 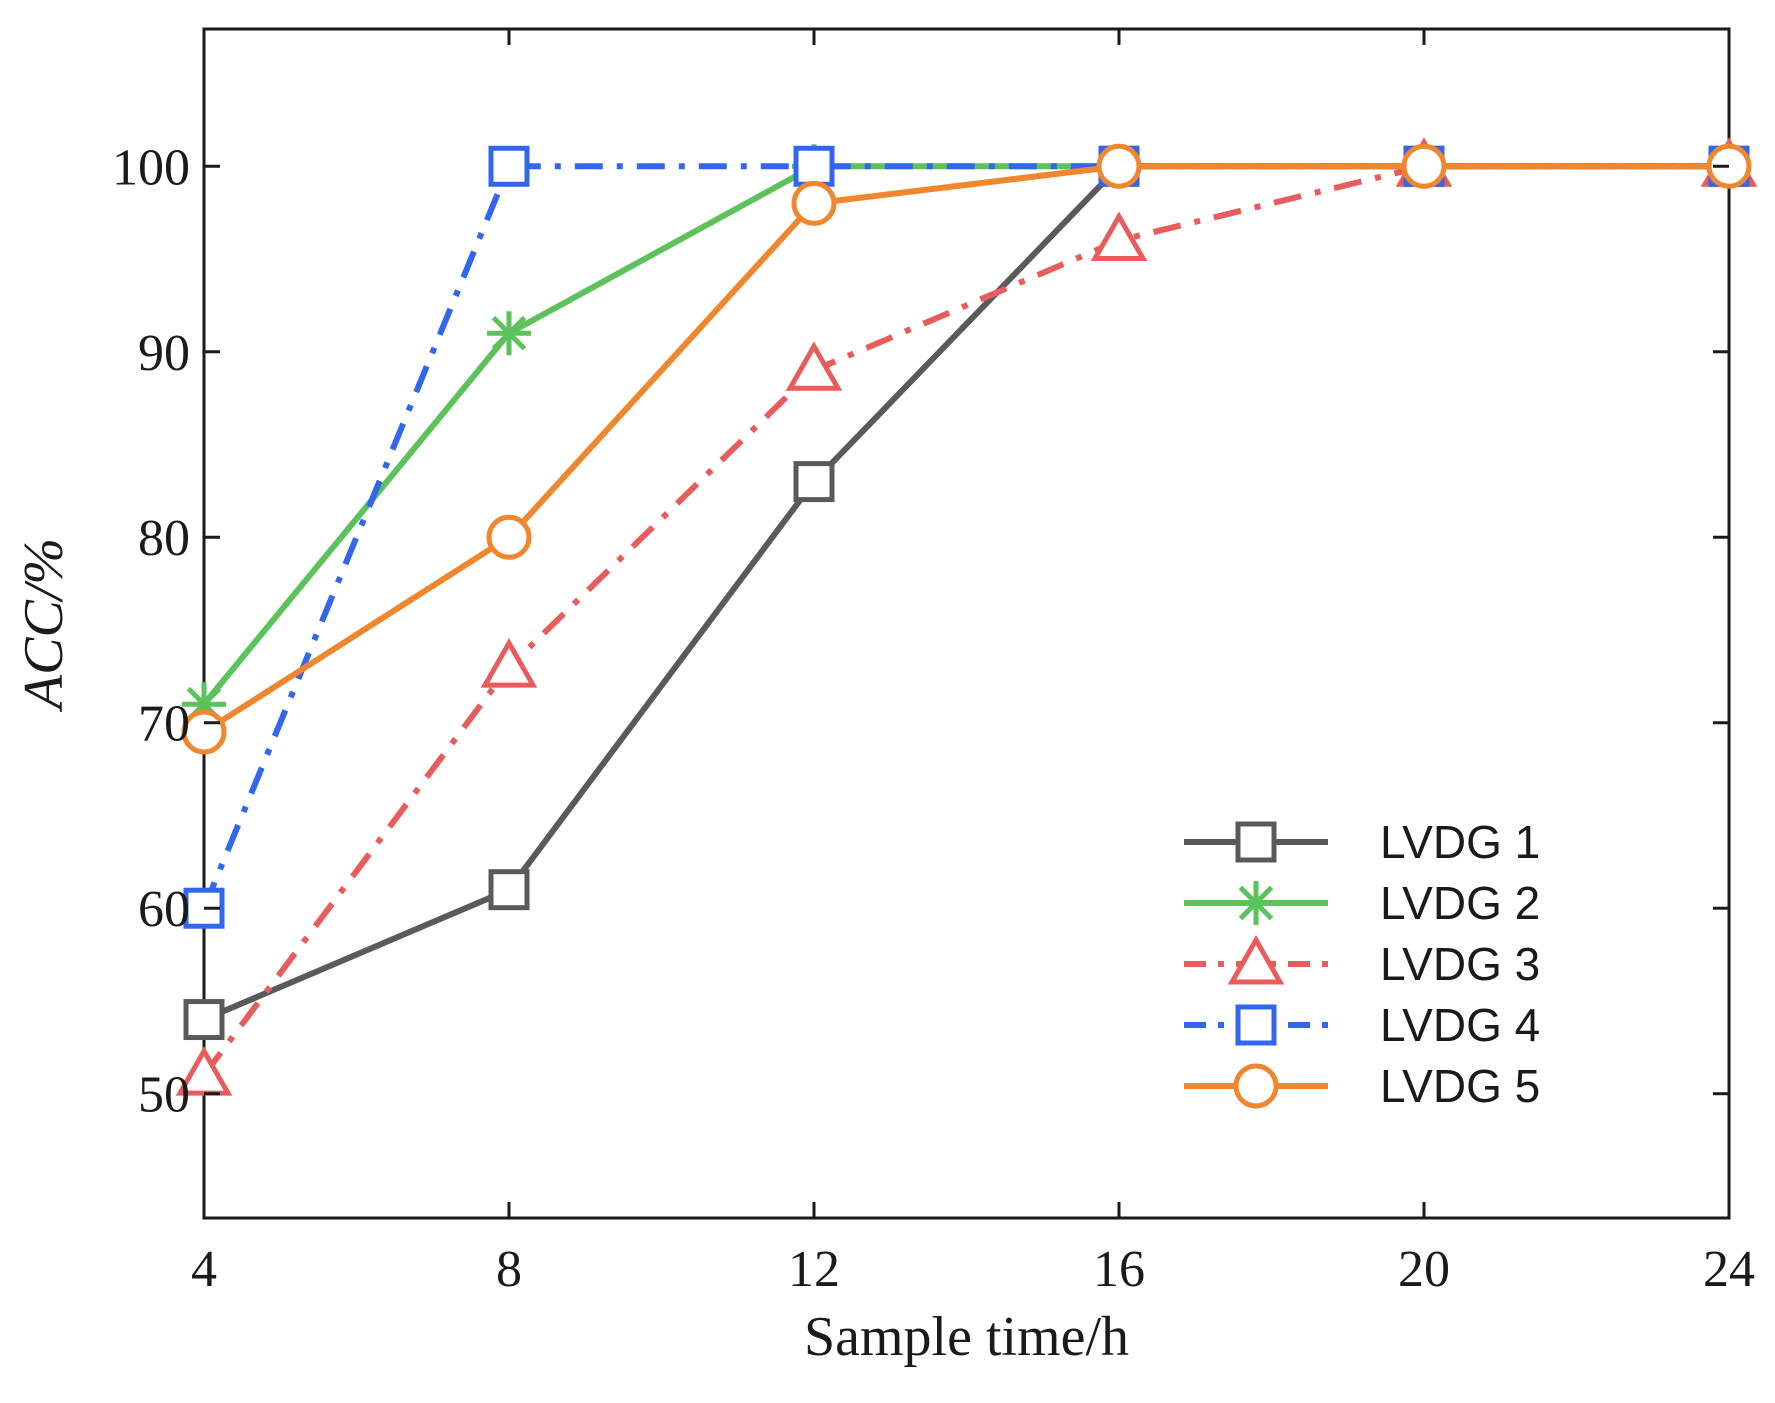 What do you see at coordinates (1119, 1269) in the screenshot?
I see `x-tick-label: 16` at bounding box center [1119, 1269].